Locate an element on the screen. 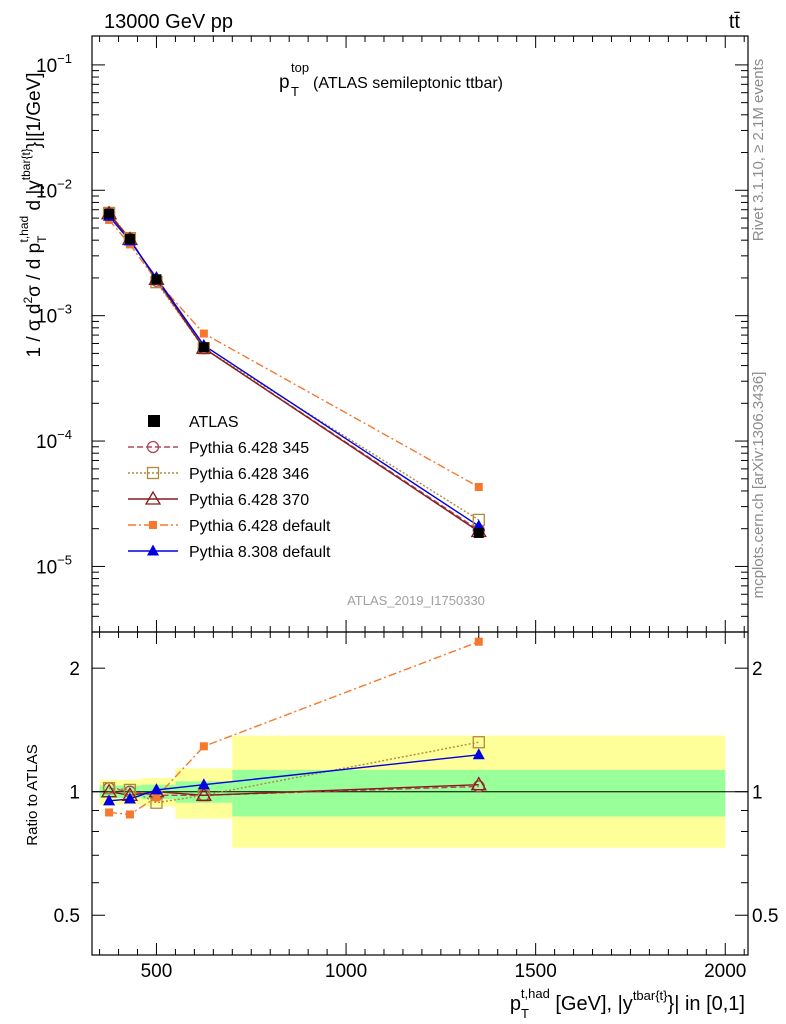  ratio-y-label-0: 0.5 is located at coordinates (67, 916).